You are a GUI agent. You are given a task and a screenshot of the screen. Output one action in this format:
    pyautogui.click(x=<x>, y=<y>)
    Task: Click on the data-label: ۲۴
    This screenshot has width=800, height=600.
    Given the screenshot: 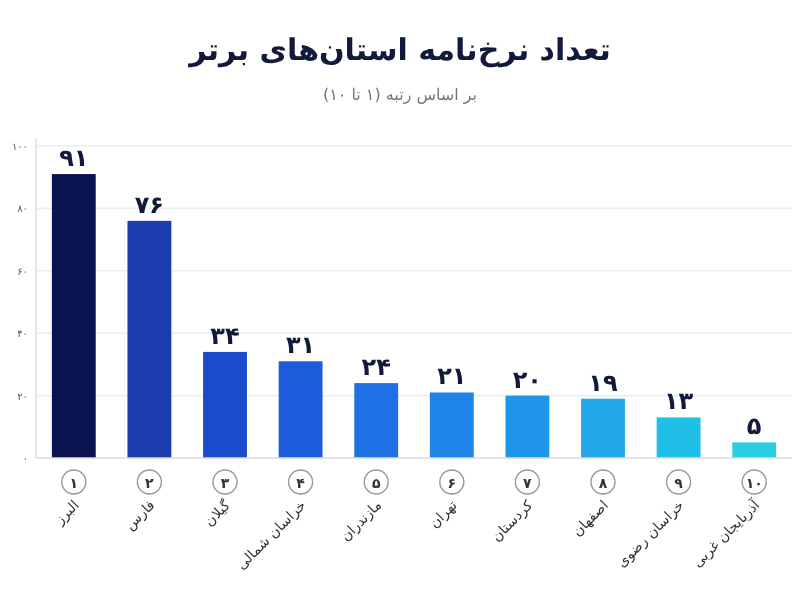 What is the action you would take?
    pyautogui.click(x=376, y=367)
    